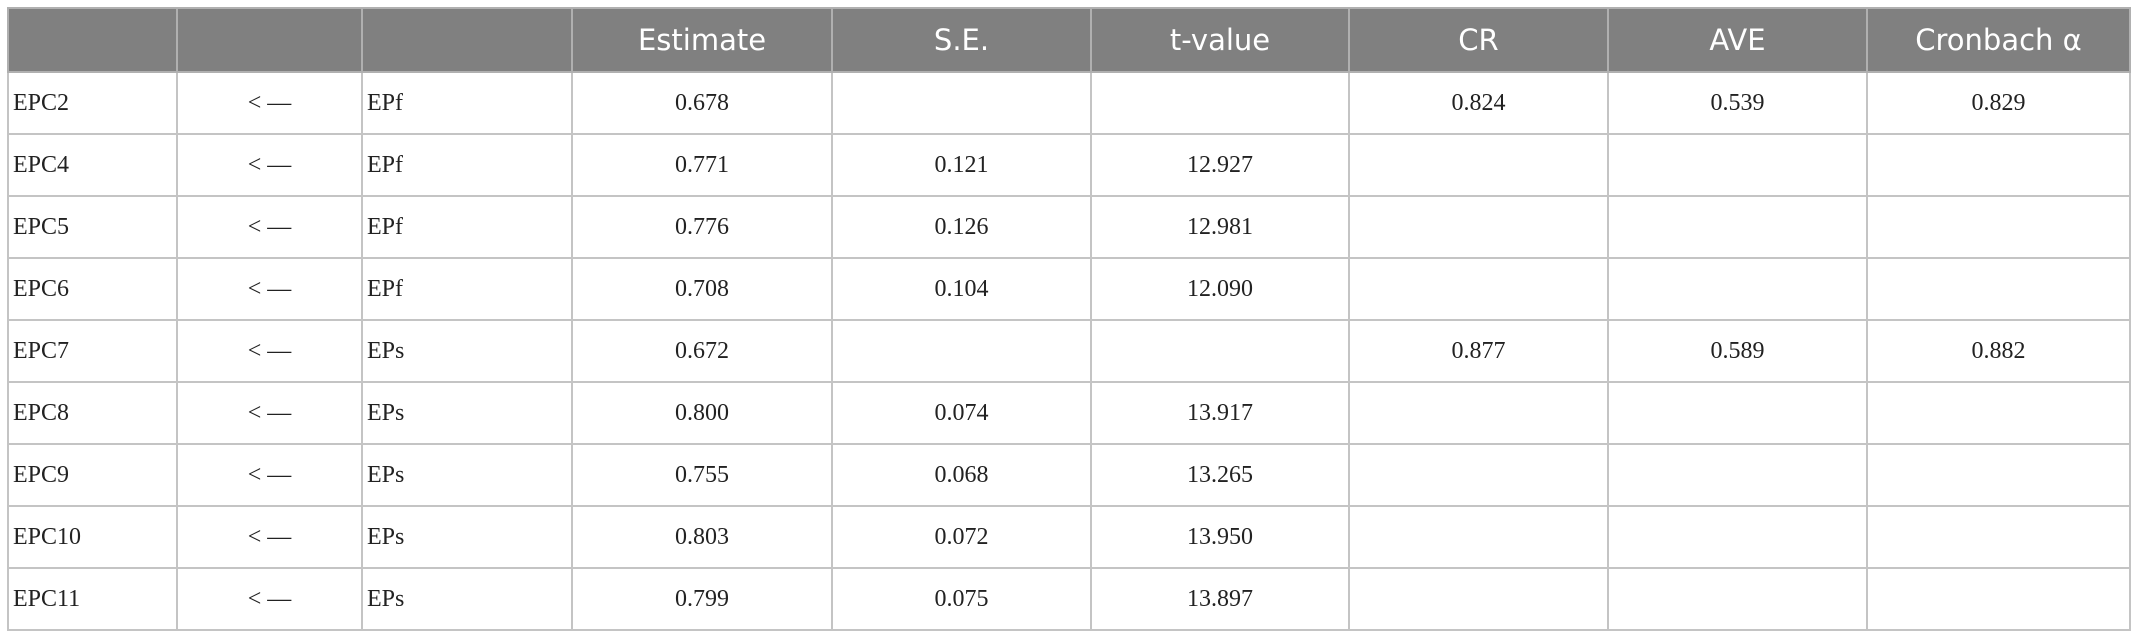 This screenshot has height=636, width=2136. What do you see at coordinates (1478, 103) in the screenshot?
I see `table-cell: 0.824` at bounding box center [1478, 103].